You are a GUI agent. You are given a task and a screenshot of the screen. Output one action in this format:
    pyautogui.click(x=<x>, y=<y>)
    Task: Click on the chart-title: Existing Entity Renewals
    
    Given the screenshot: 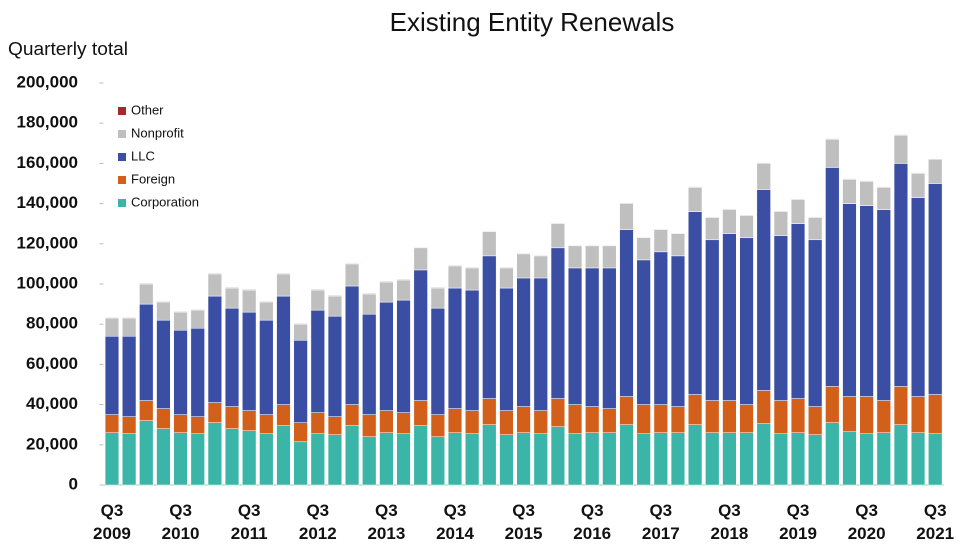 What is the action you would take?
    pyautogui.click(x=532, y=22)
    